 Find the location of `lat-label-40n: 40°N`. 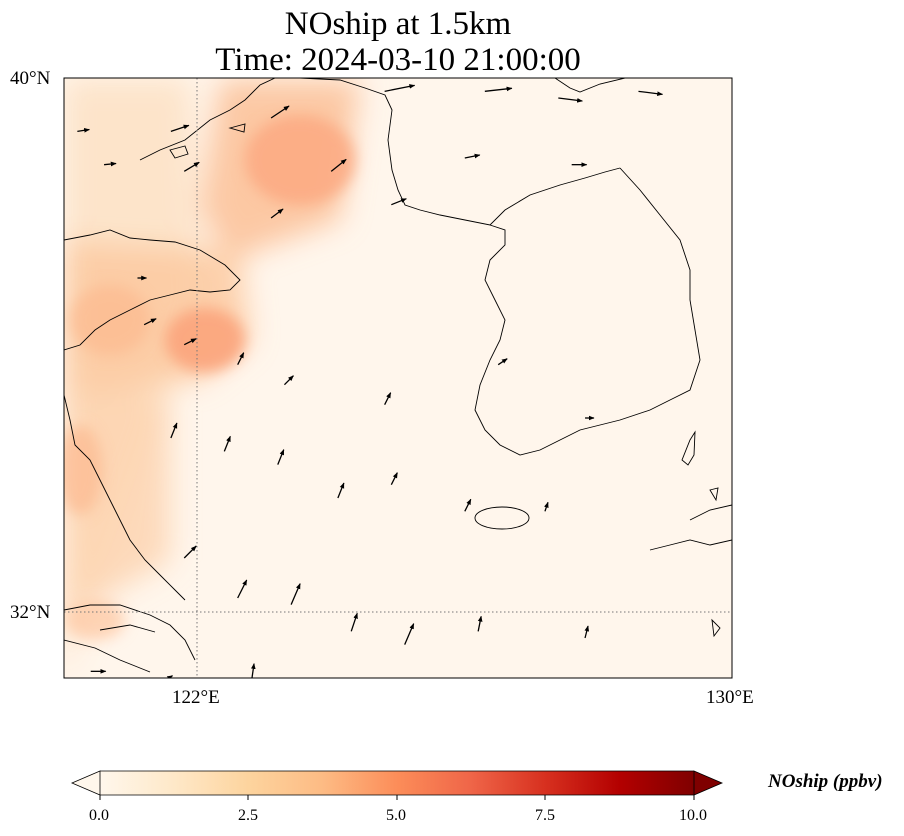

lat-label-40n: 40°N is located at coordinates (30, 78).